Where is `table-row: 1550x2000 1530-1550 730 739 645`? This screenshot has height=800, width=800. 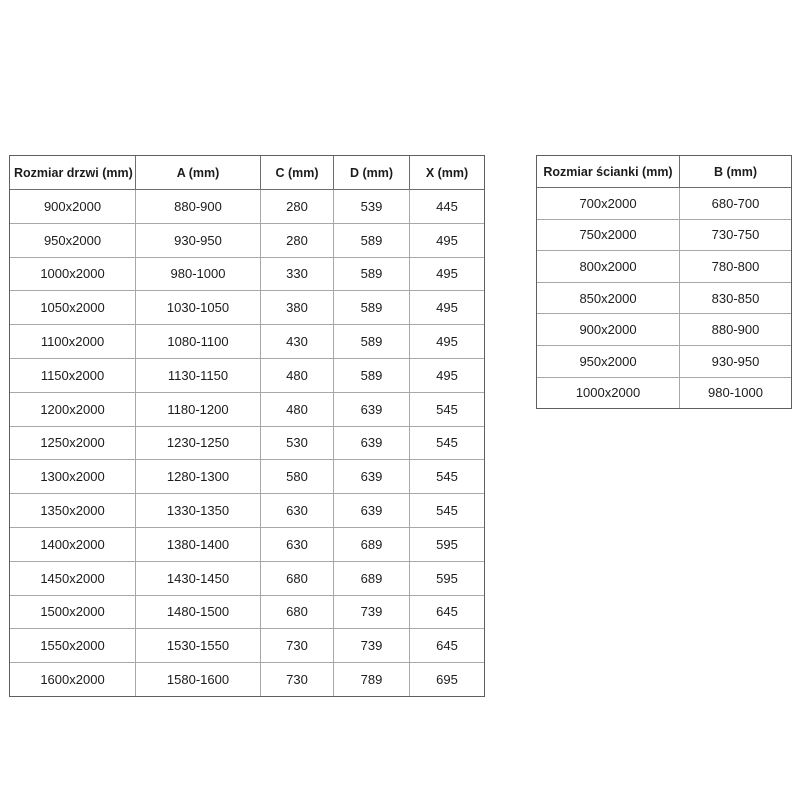
table-row: 1550x2000 1530-1550 730 739 645 is located at coordinates (247, 646).